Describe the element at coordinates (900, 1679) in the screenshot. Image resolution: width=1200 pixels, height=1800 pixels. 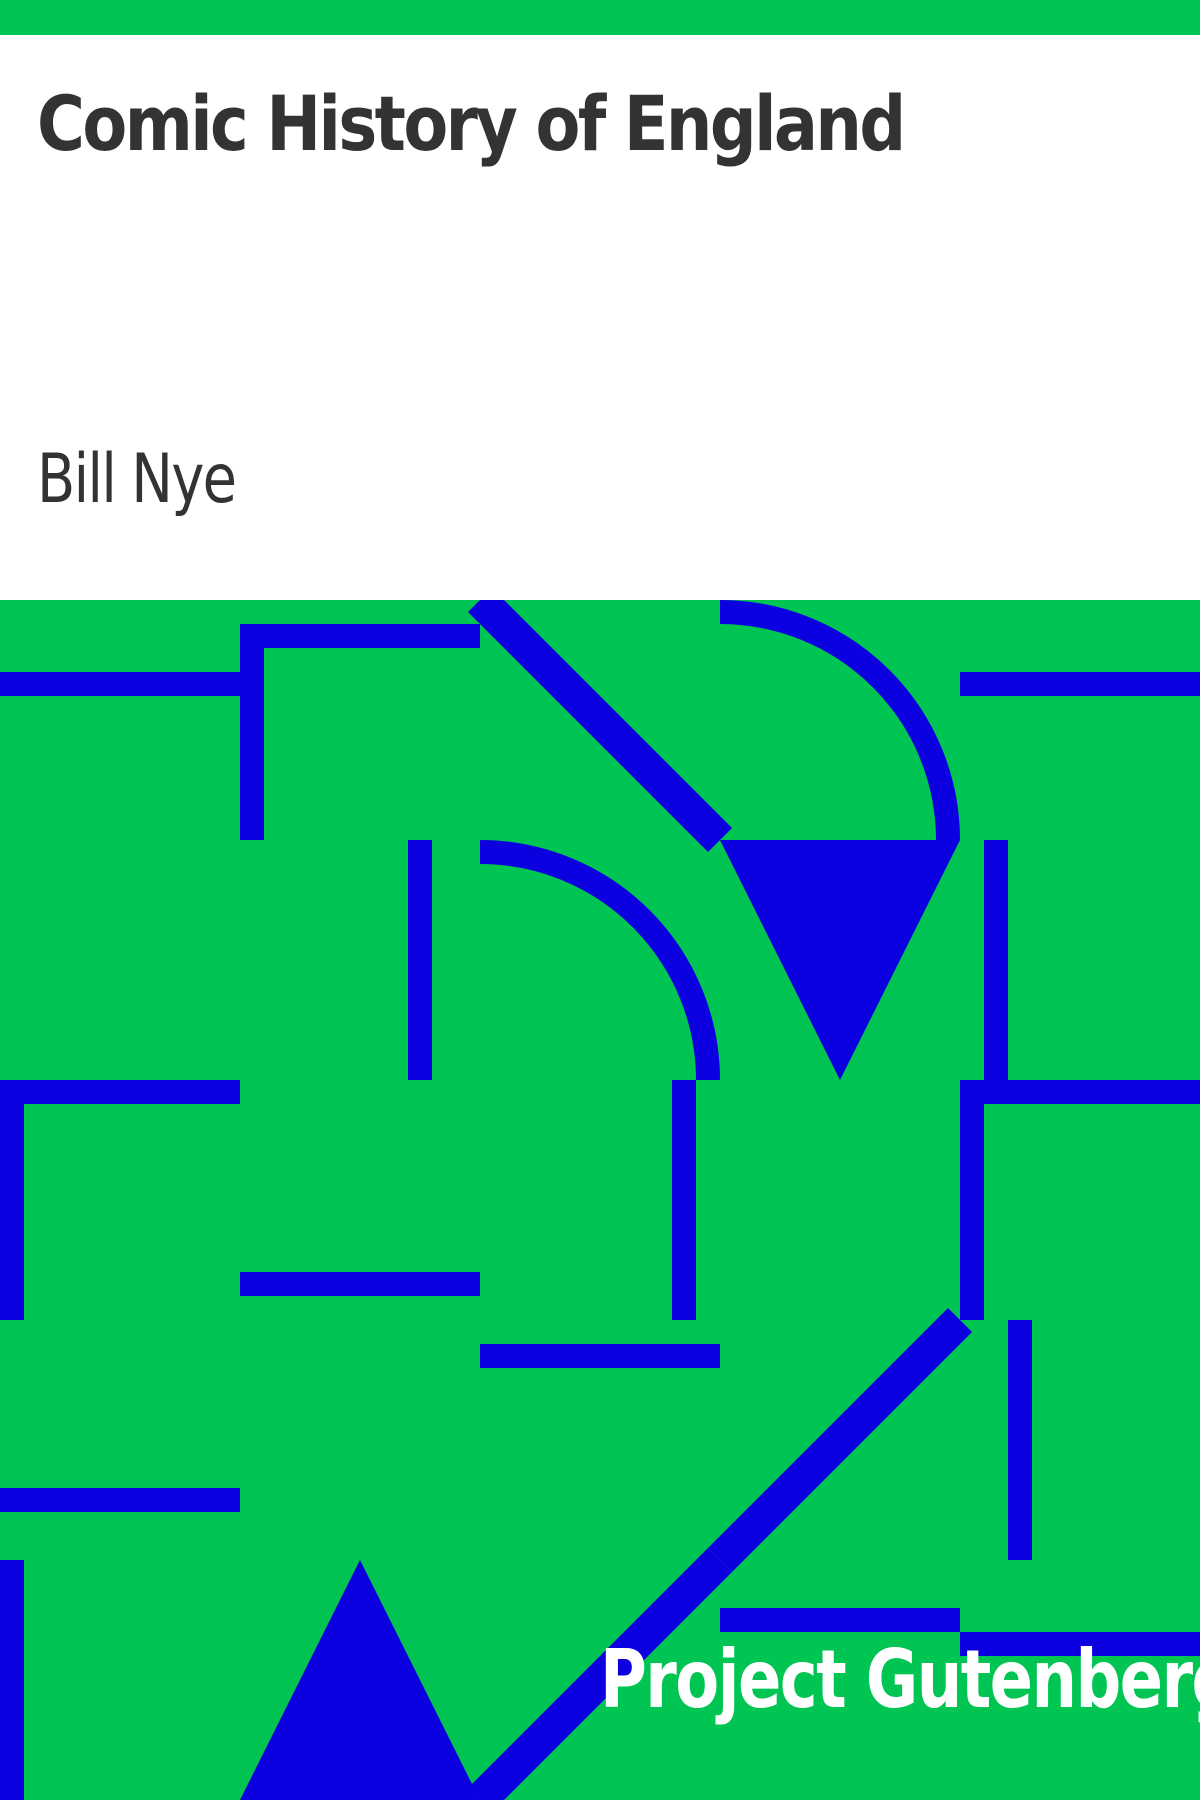
I see `publisher-name: Project Gutenberg` at that location.